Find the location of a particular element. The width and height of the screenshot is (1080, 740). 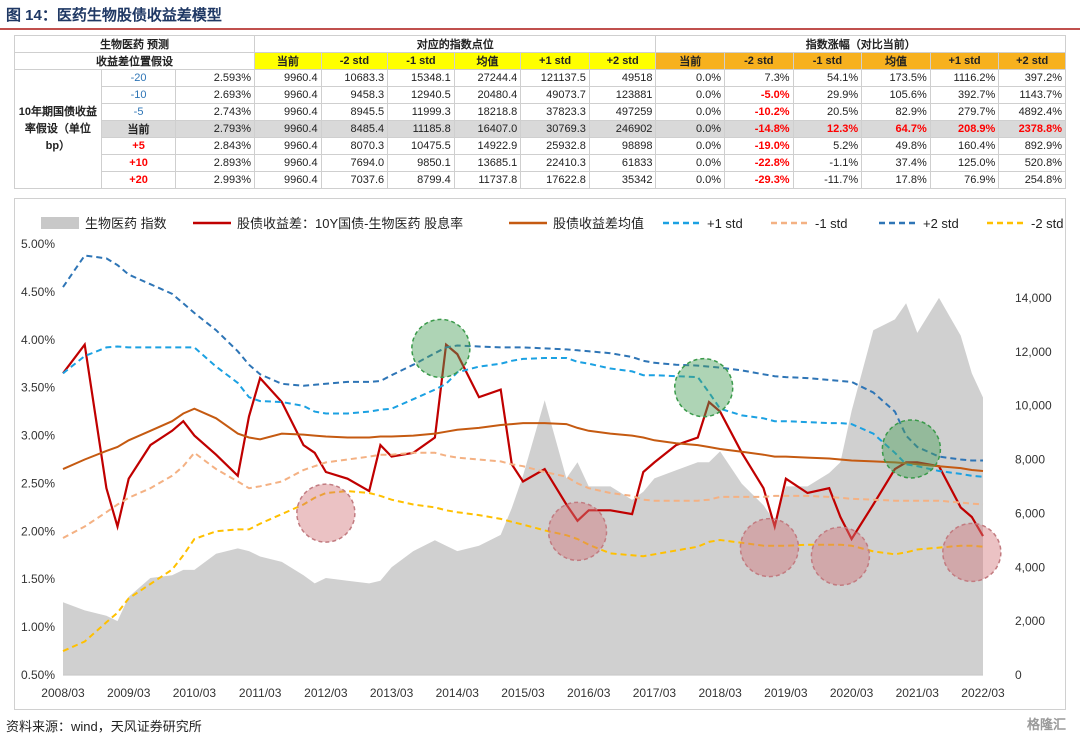

bp-assumption: -20 is located at coordinates (138, 78).